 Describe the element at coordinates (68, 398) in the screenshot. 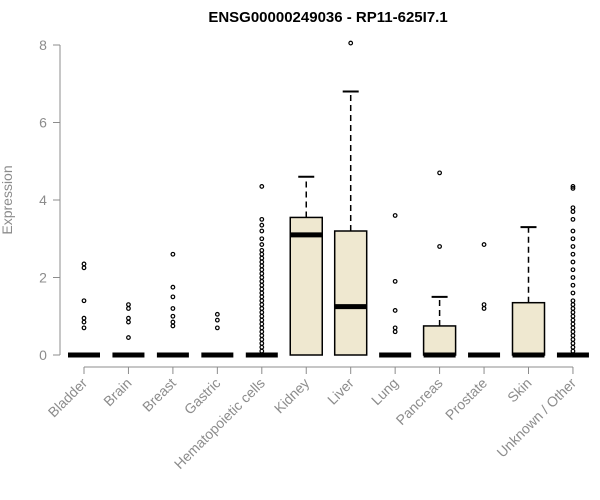

I see `x-tick-label: Bladder` at that location.